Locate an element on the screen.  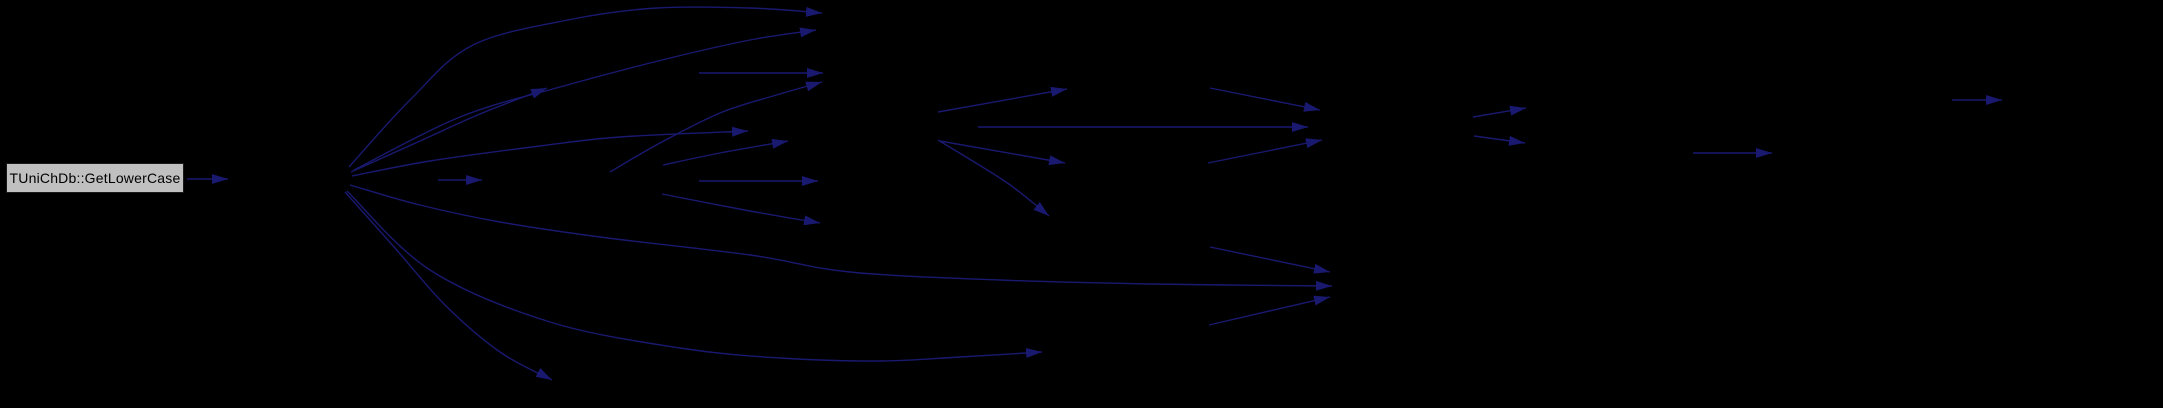
node-label: TUniChDb::GetLowerCase is located at coordinates (95, 178).